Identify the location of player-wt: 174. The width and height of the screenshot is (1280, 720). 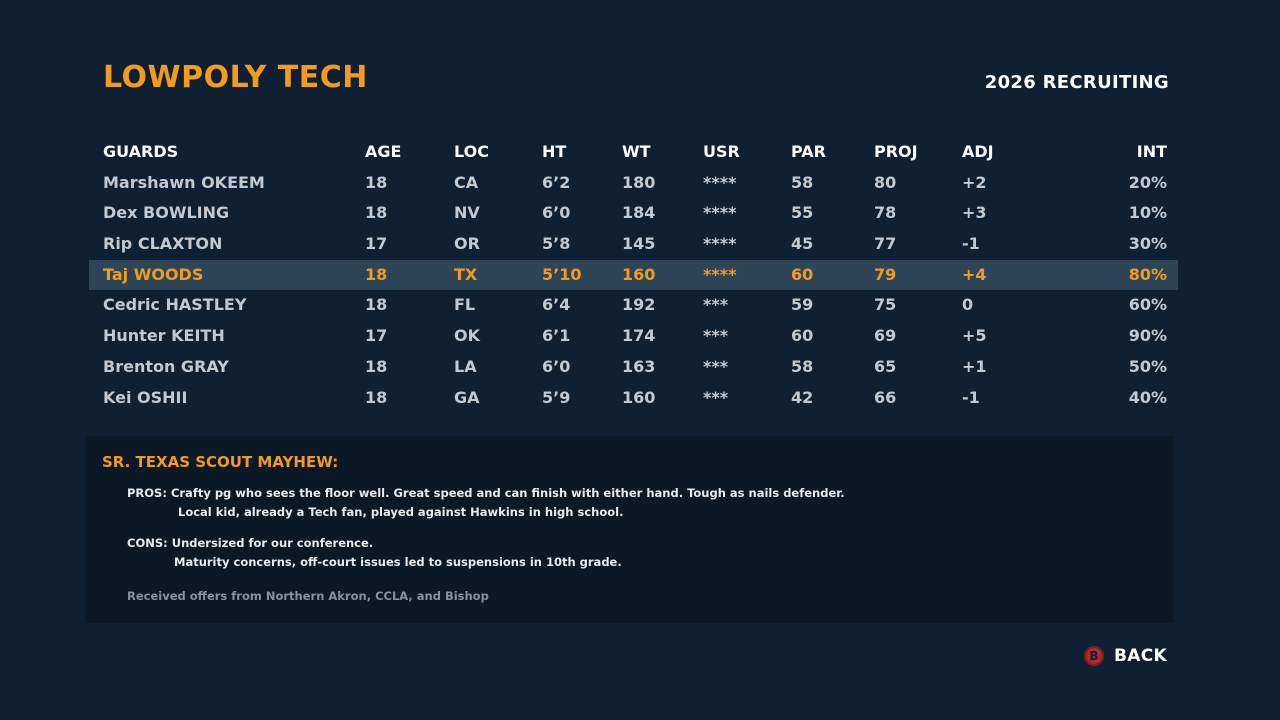
(639, 336).